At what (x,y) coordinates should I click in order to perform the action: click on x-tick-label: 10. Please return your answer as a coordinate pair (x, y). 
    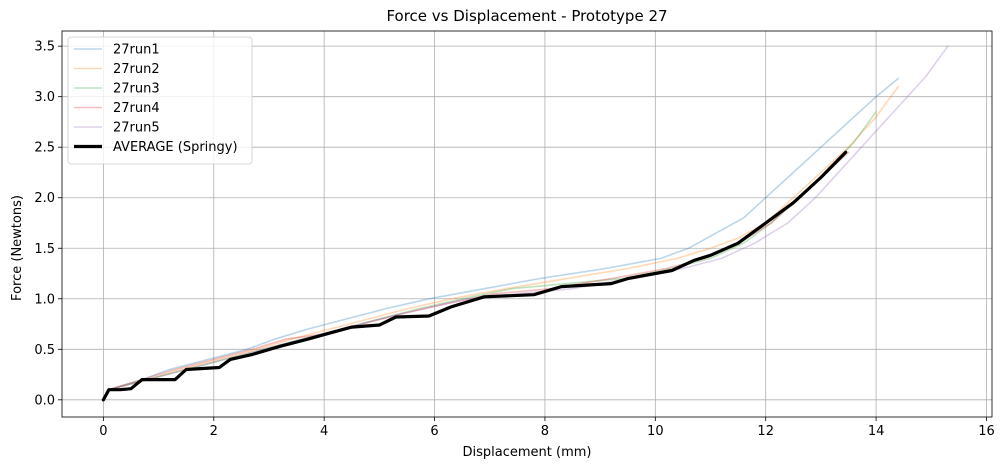
    Looking at the image, I should click on (655, 431).